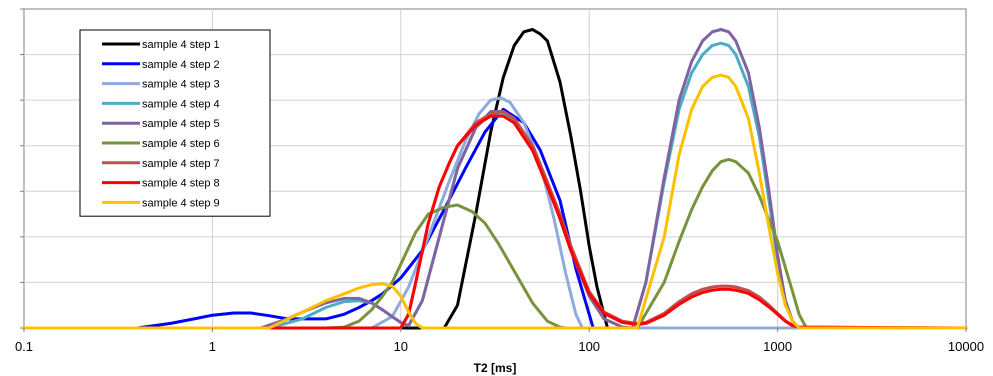 The height and width of the screenshot is (376, 993). What do you see at coordinates (181, 203) in the screenshot?
I see `legend-label: sample 4 step 9` at bounding box center [181, 203].